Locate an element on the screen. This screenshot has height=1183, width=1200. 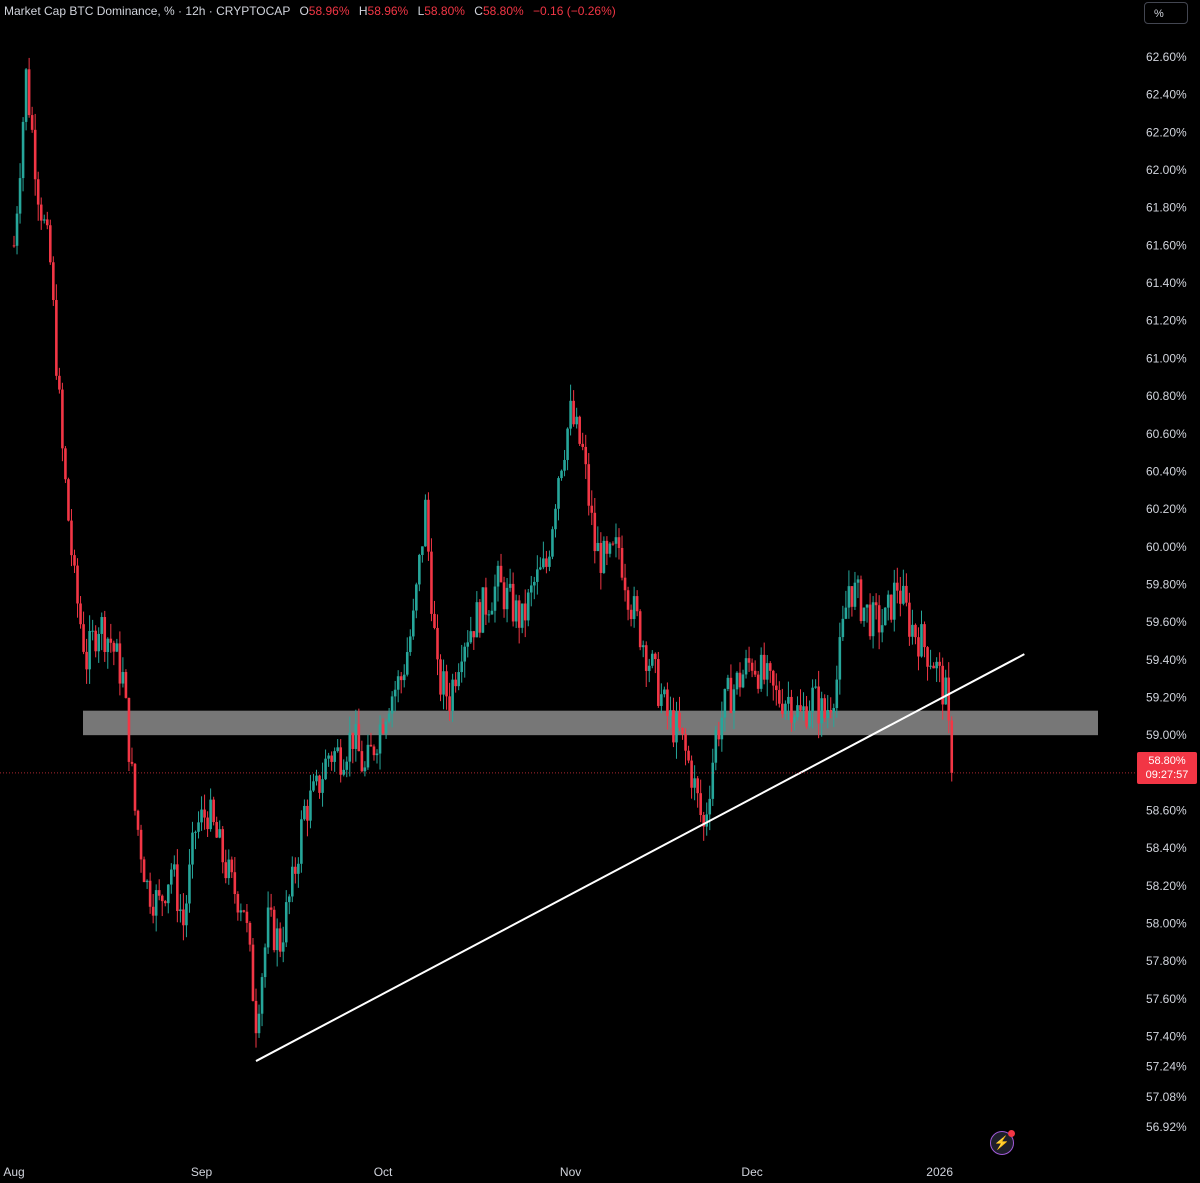
price-axis-label: 61.20% is located at coordinates (1166, 321).